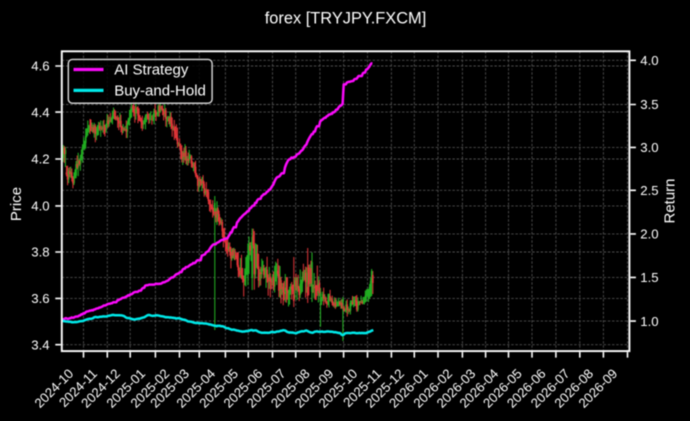 Image resolution: width=690 pixels, height=421 pixels. Describe the element at coordinates (649, 104) in the screenshot. I see `svg-text: 3.5` at that location.